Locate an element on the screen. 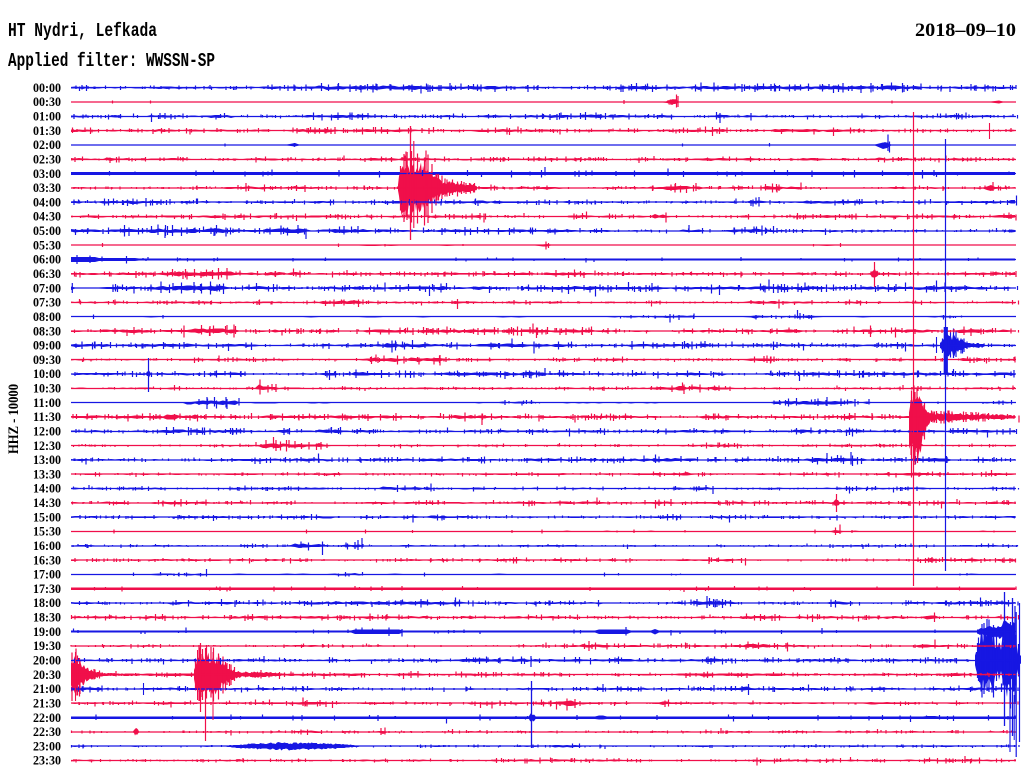 Image resolution: width=1024 pixels, height=780 pixels. svg-text: 06:00 is located at coordinates (47, 260).